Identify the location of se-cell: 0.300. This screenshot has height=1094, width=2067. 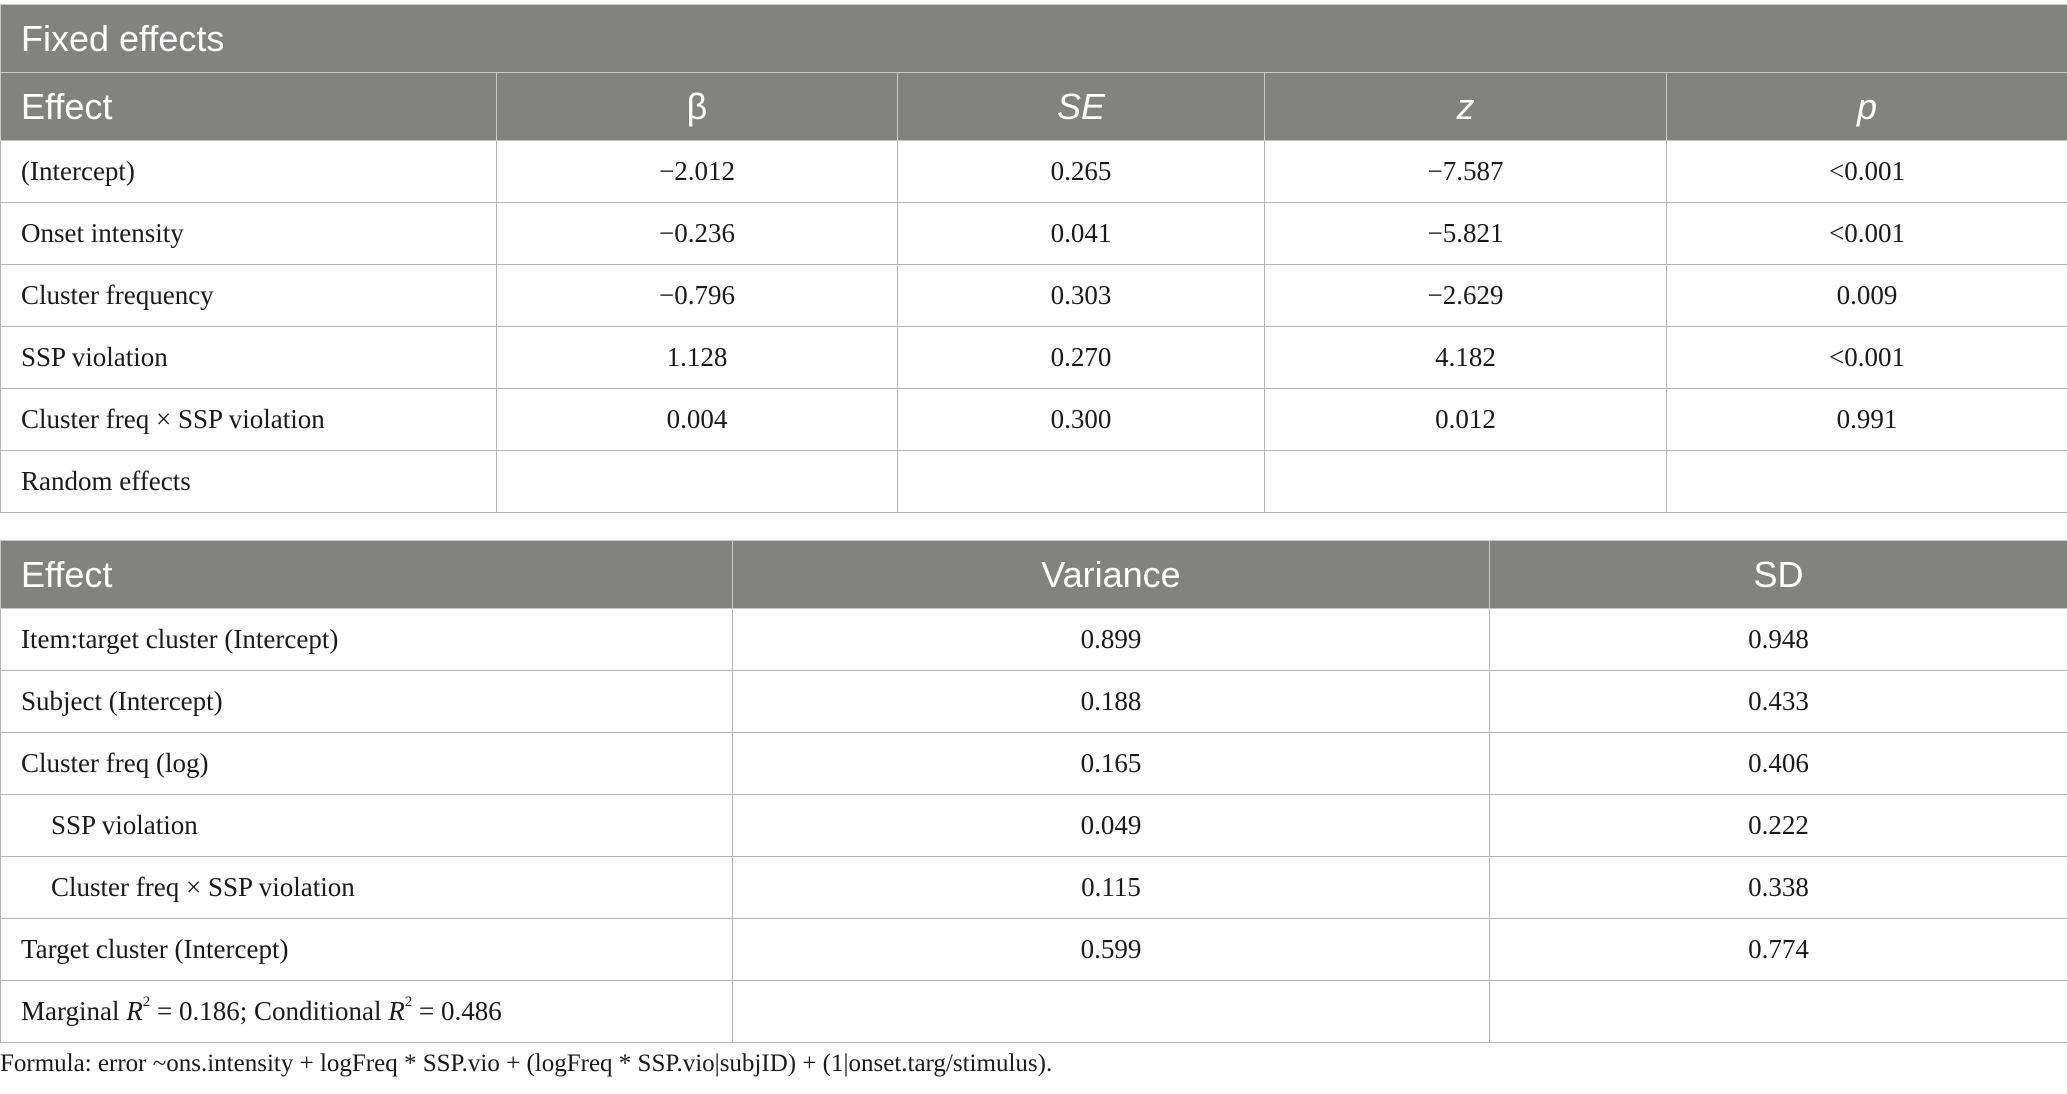
(1081, 419).